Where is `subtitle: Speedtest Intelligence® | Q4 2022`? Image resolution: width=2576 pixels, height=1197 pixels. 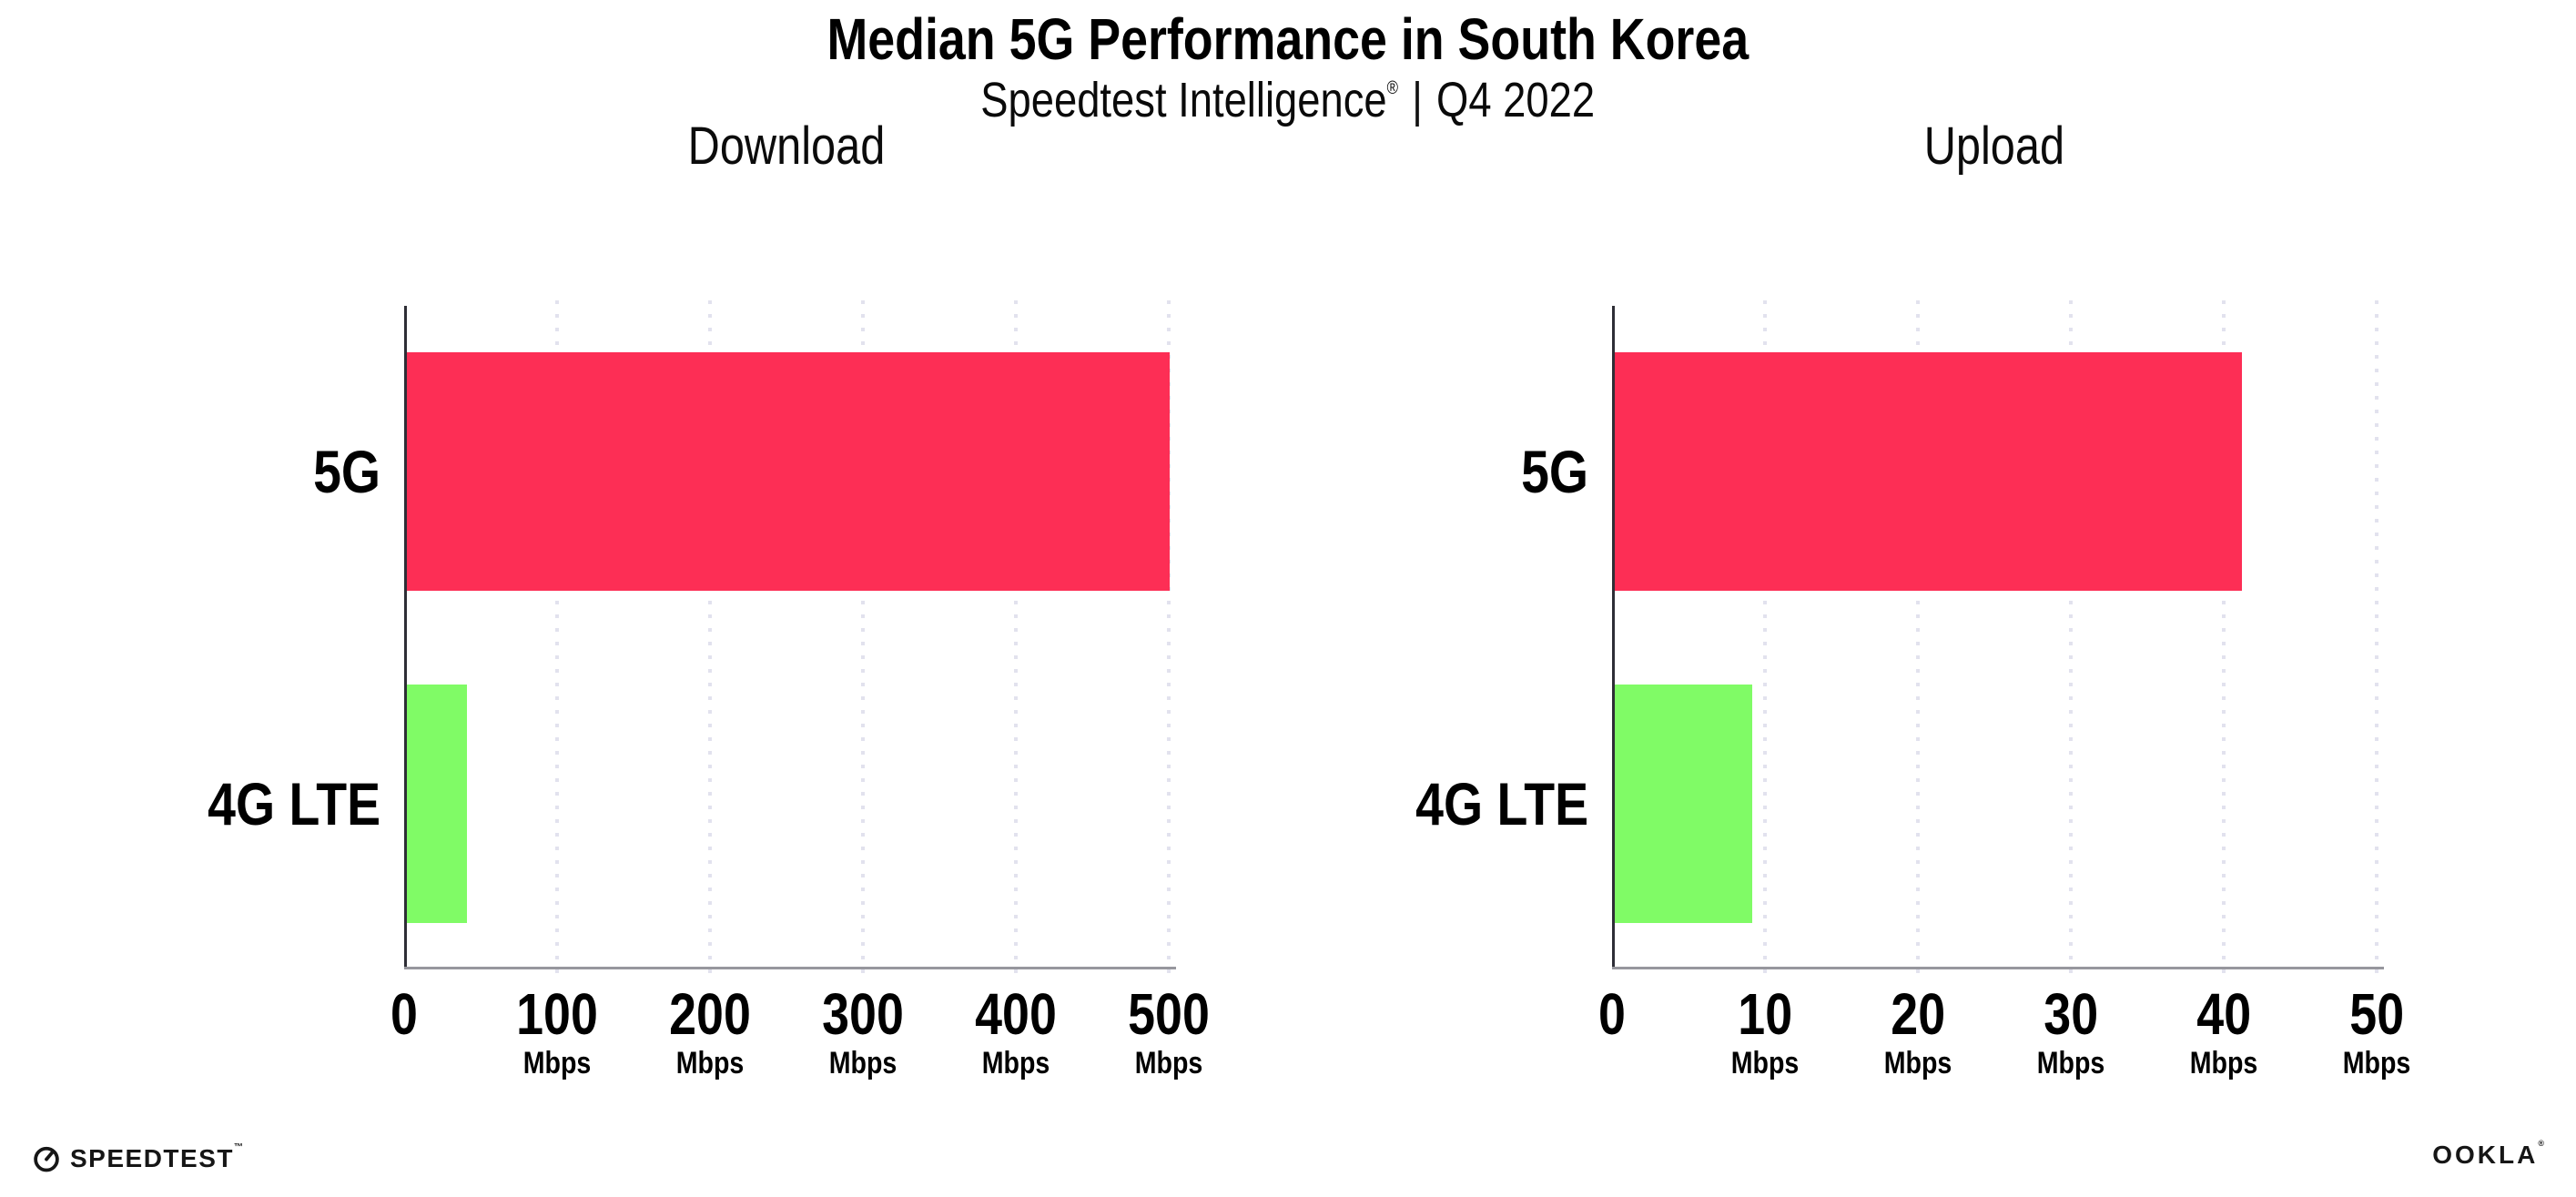 subtitle: Speedtest Intelligence® | Q4 2022 is located at coordinates (1288, 101).